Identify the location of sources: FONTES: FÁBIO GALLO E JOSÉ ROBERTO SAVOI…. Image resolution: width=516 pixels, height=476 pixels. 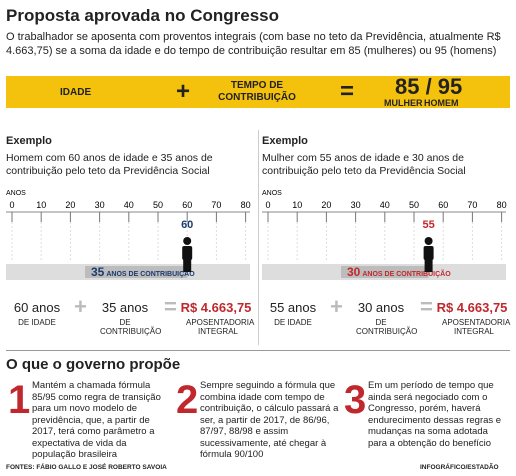
(86, 467).